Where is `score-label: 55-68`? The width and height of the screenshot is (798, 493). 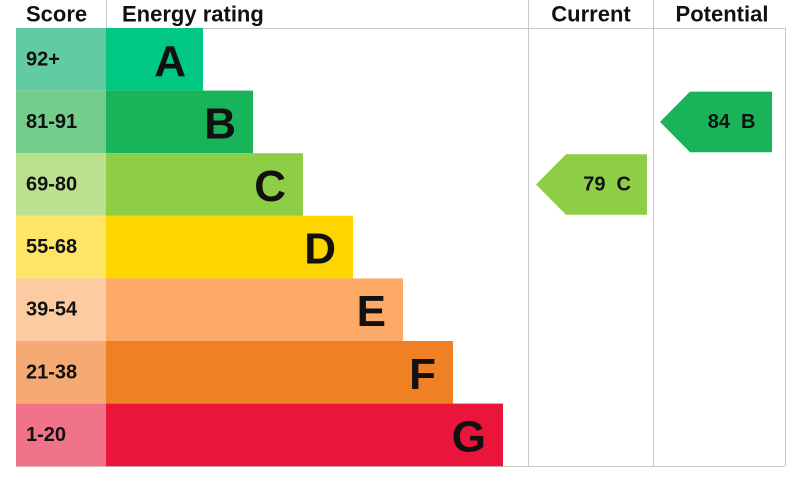
score-label: 55-68 is located at coordinates (51, 247).